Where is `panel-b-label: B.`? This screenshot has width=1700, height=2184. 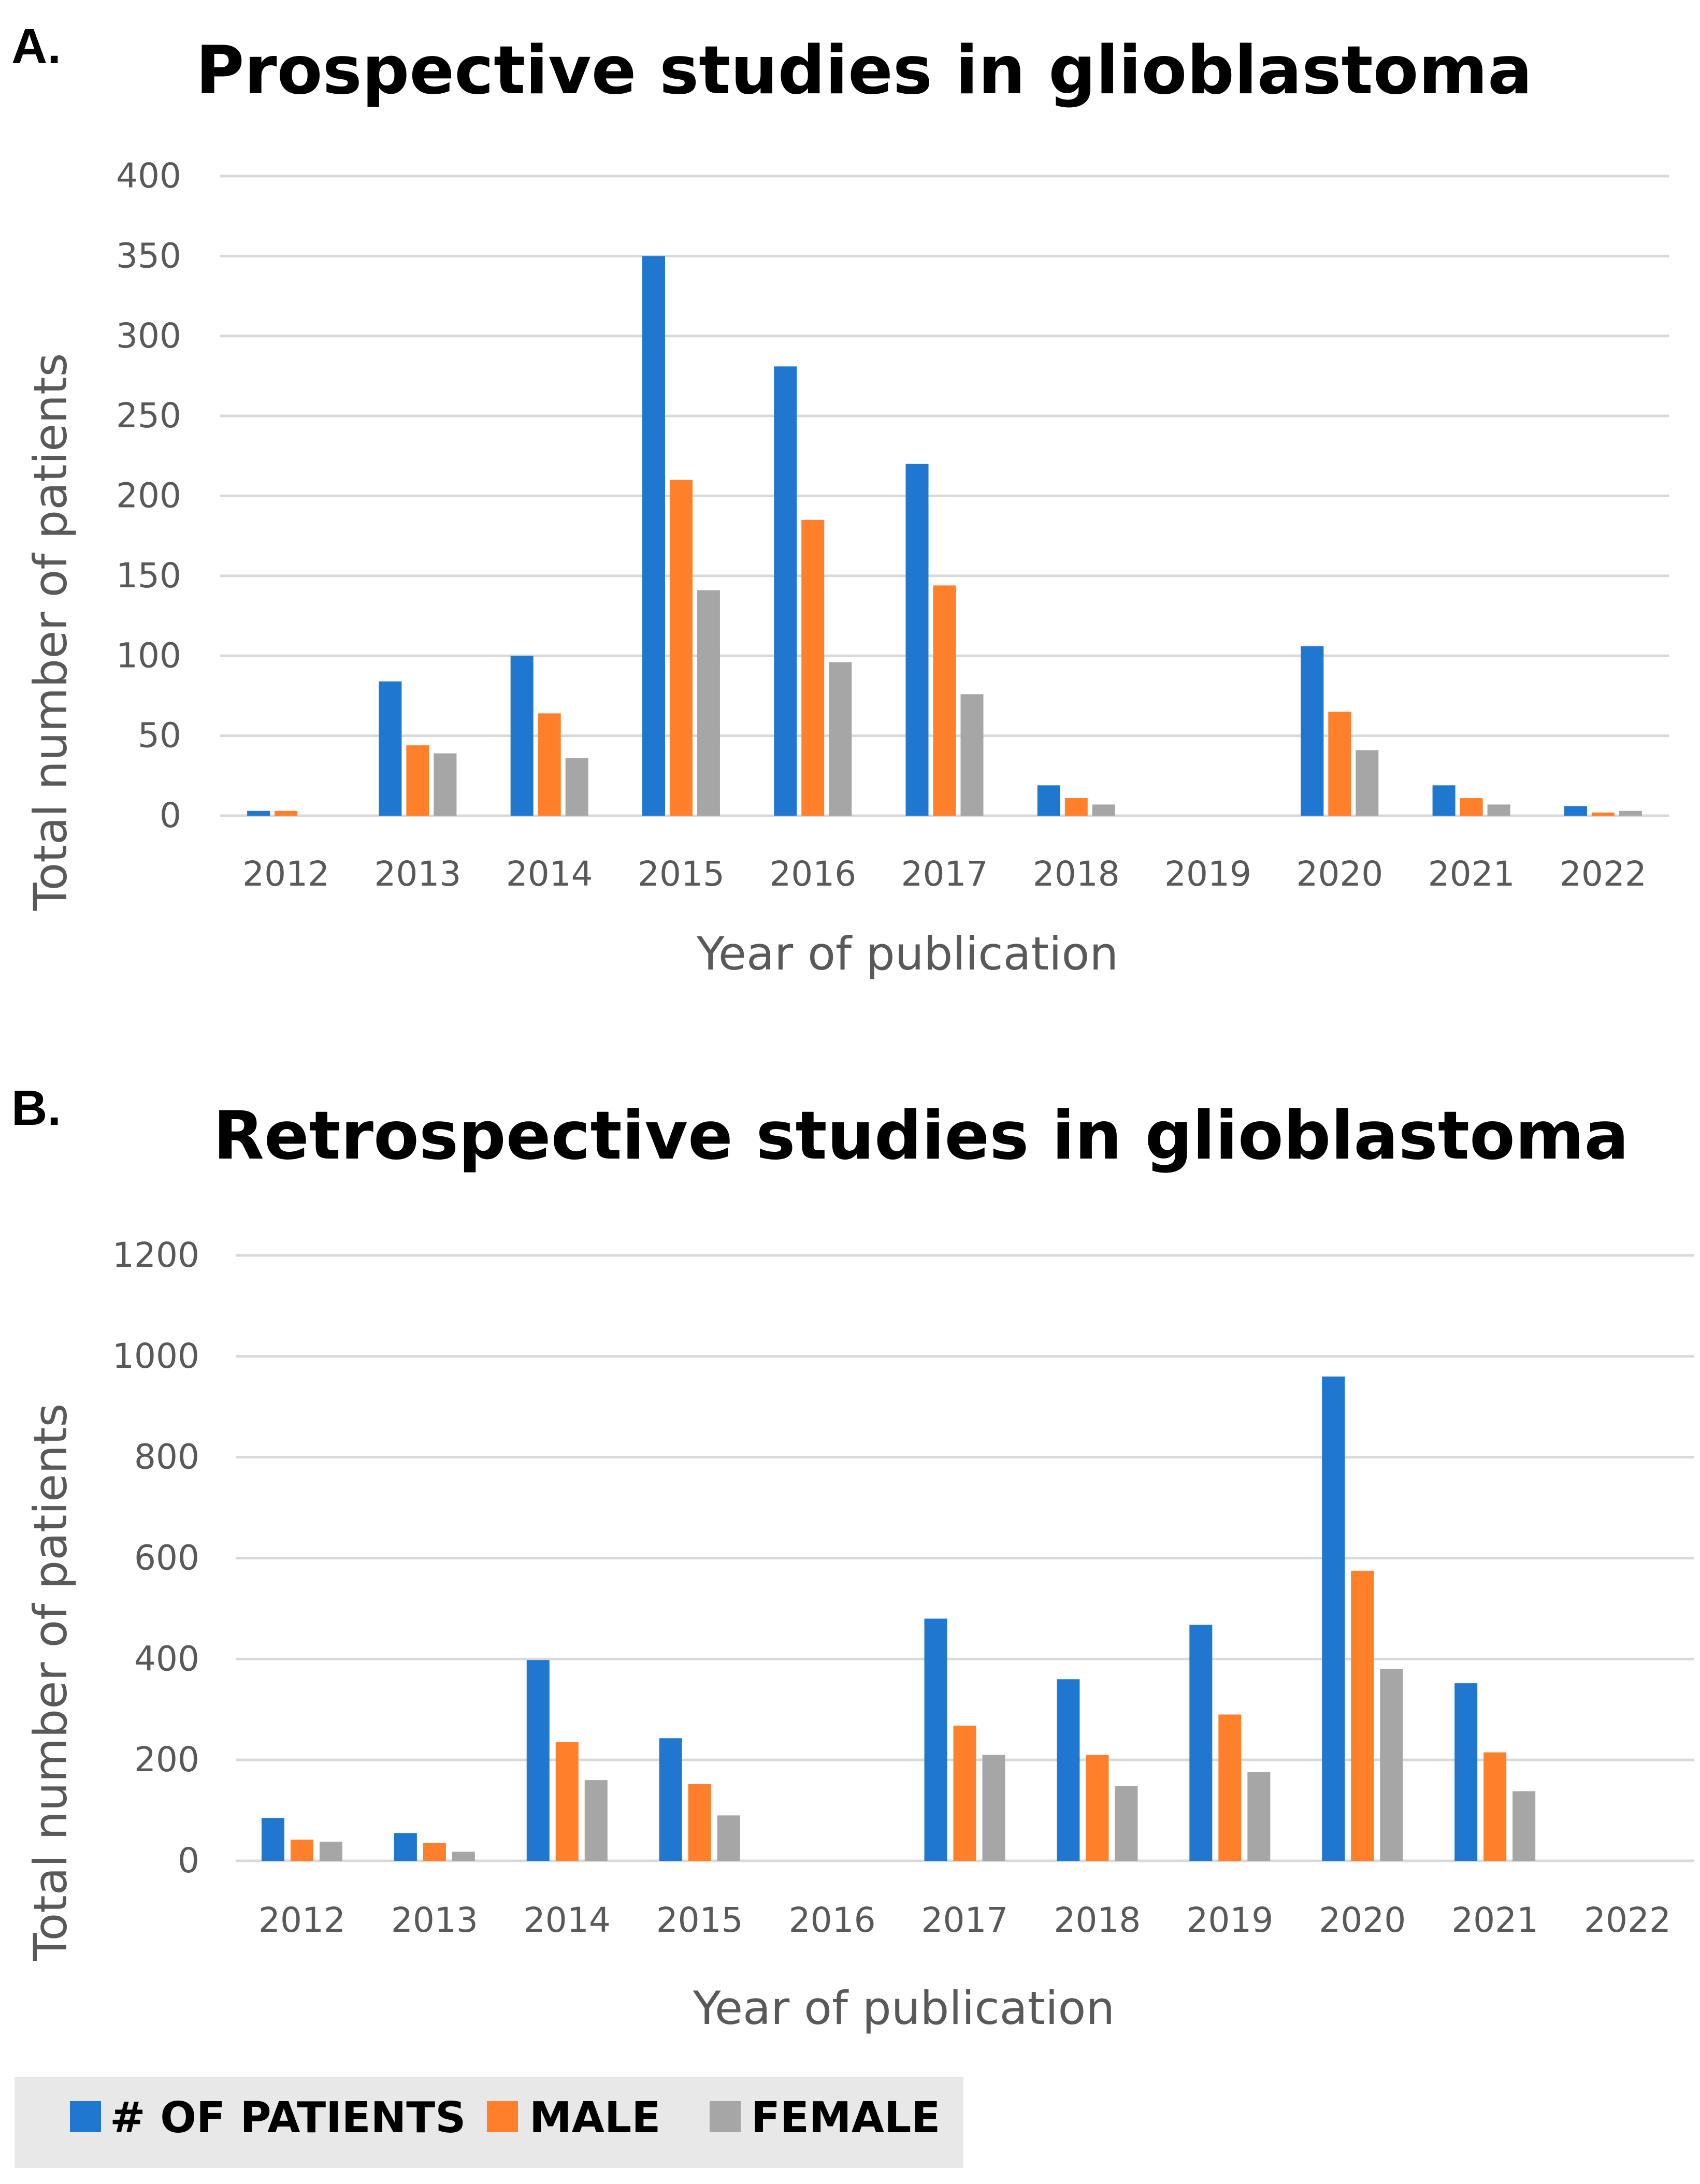 panel-b-label: B. is located at coordinates (36, 1108).